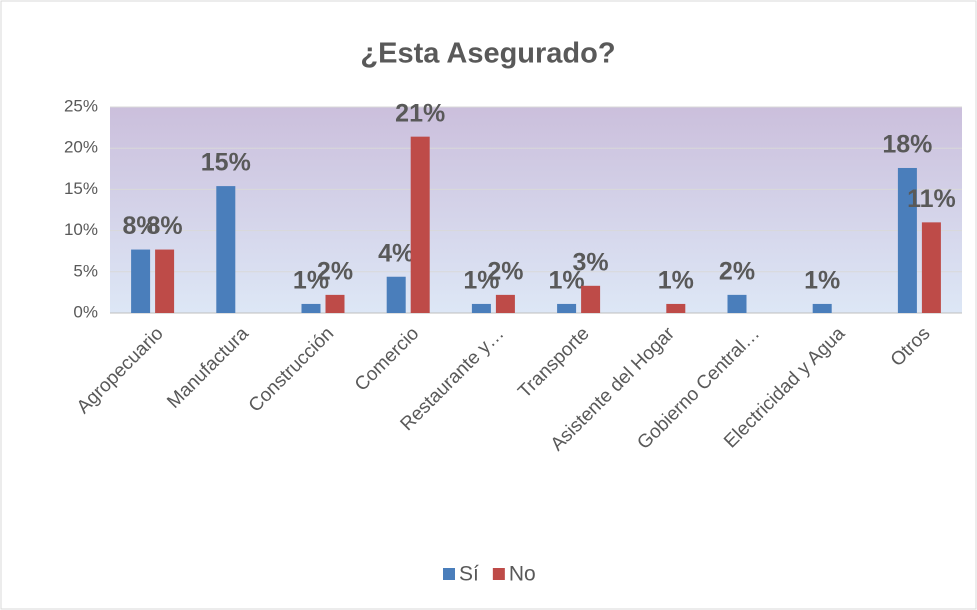 The image size is (977, 610). Describe the element at coordinates (931, 199) in the screenshot. I see `data-label: 11%` at that location.